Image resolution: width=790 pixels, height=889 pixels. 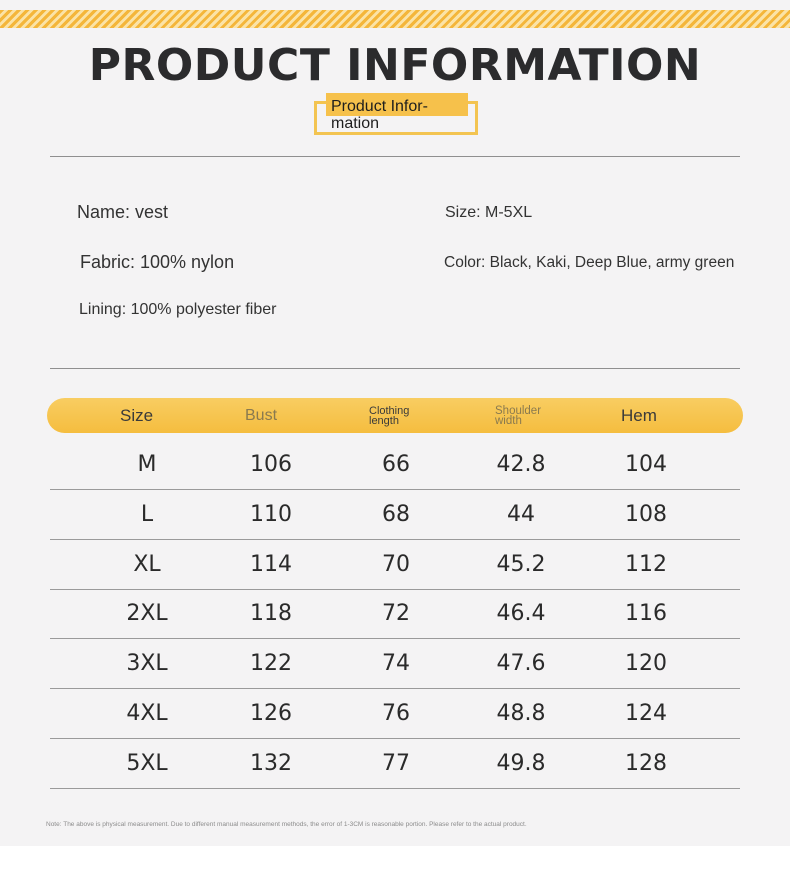 What do you see at coordinates (271, 614) in the screenshot?
I see `cell-bust: 118` at bounding box center [271, 614].